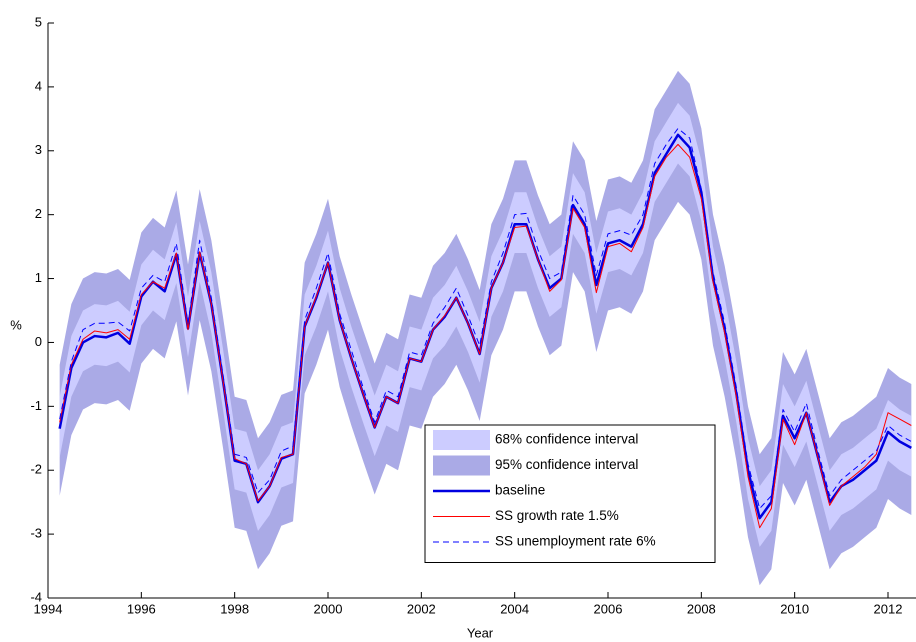 The image size is (916, 642). What do you see at coordinates (566, 439) in the screenshot?
I see `legend-label: 68% confidence interval` at bounding box center [566, 439].